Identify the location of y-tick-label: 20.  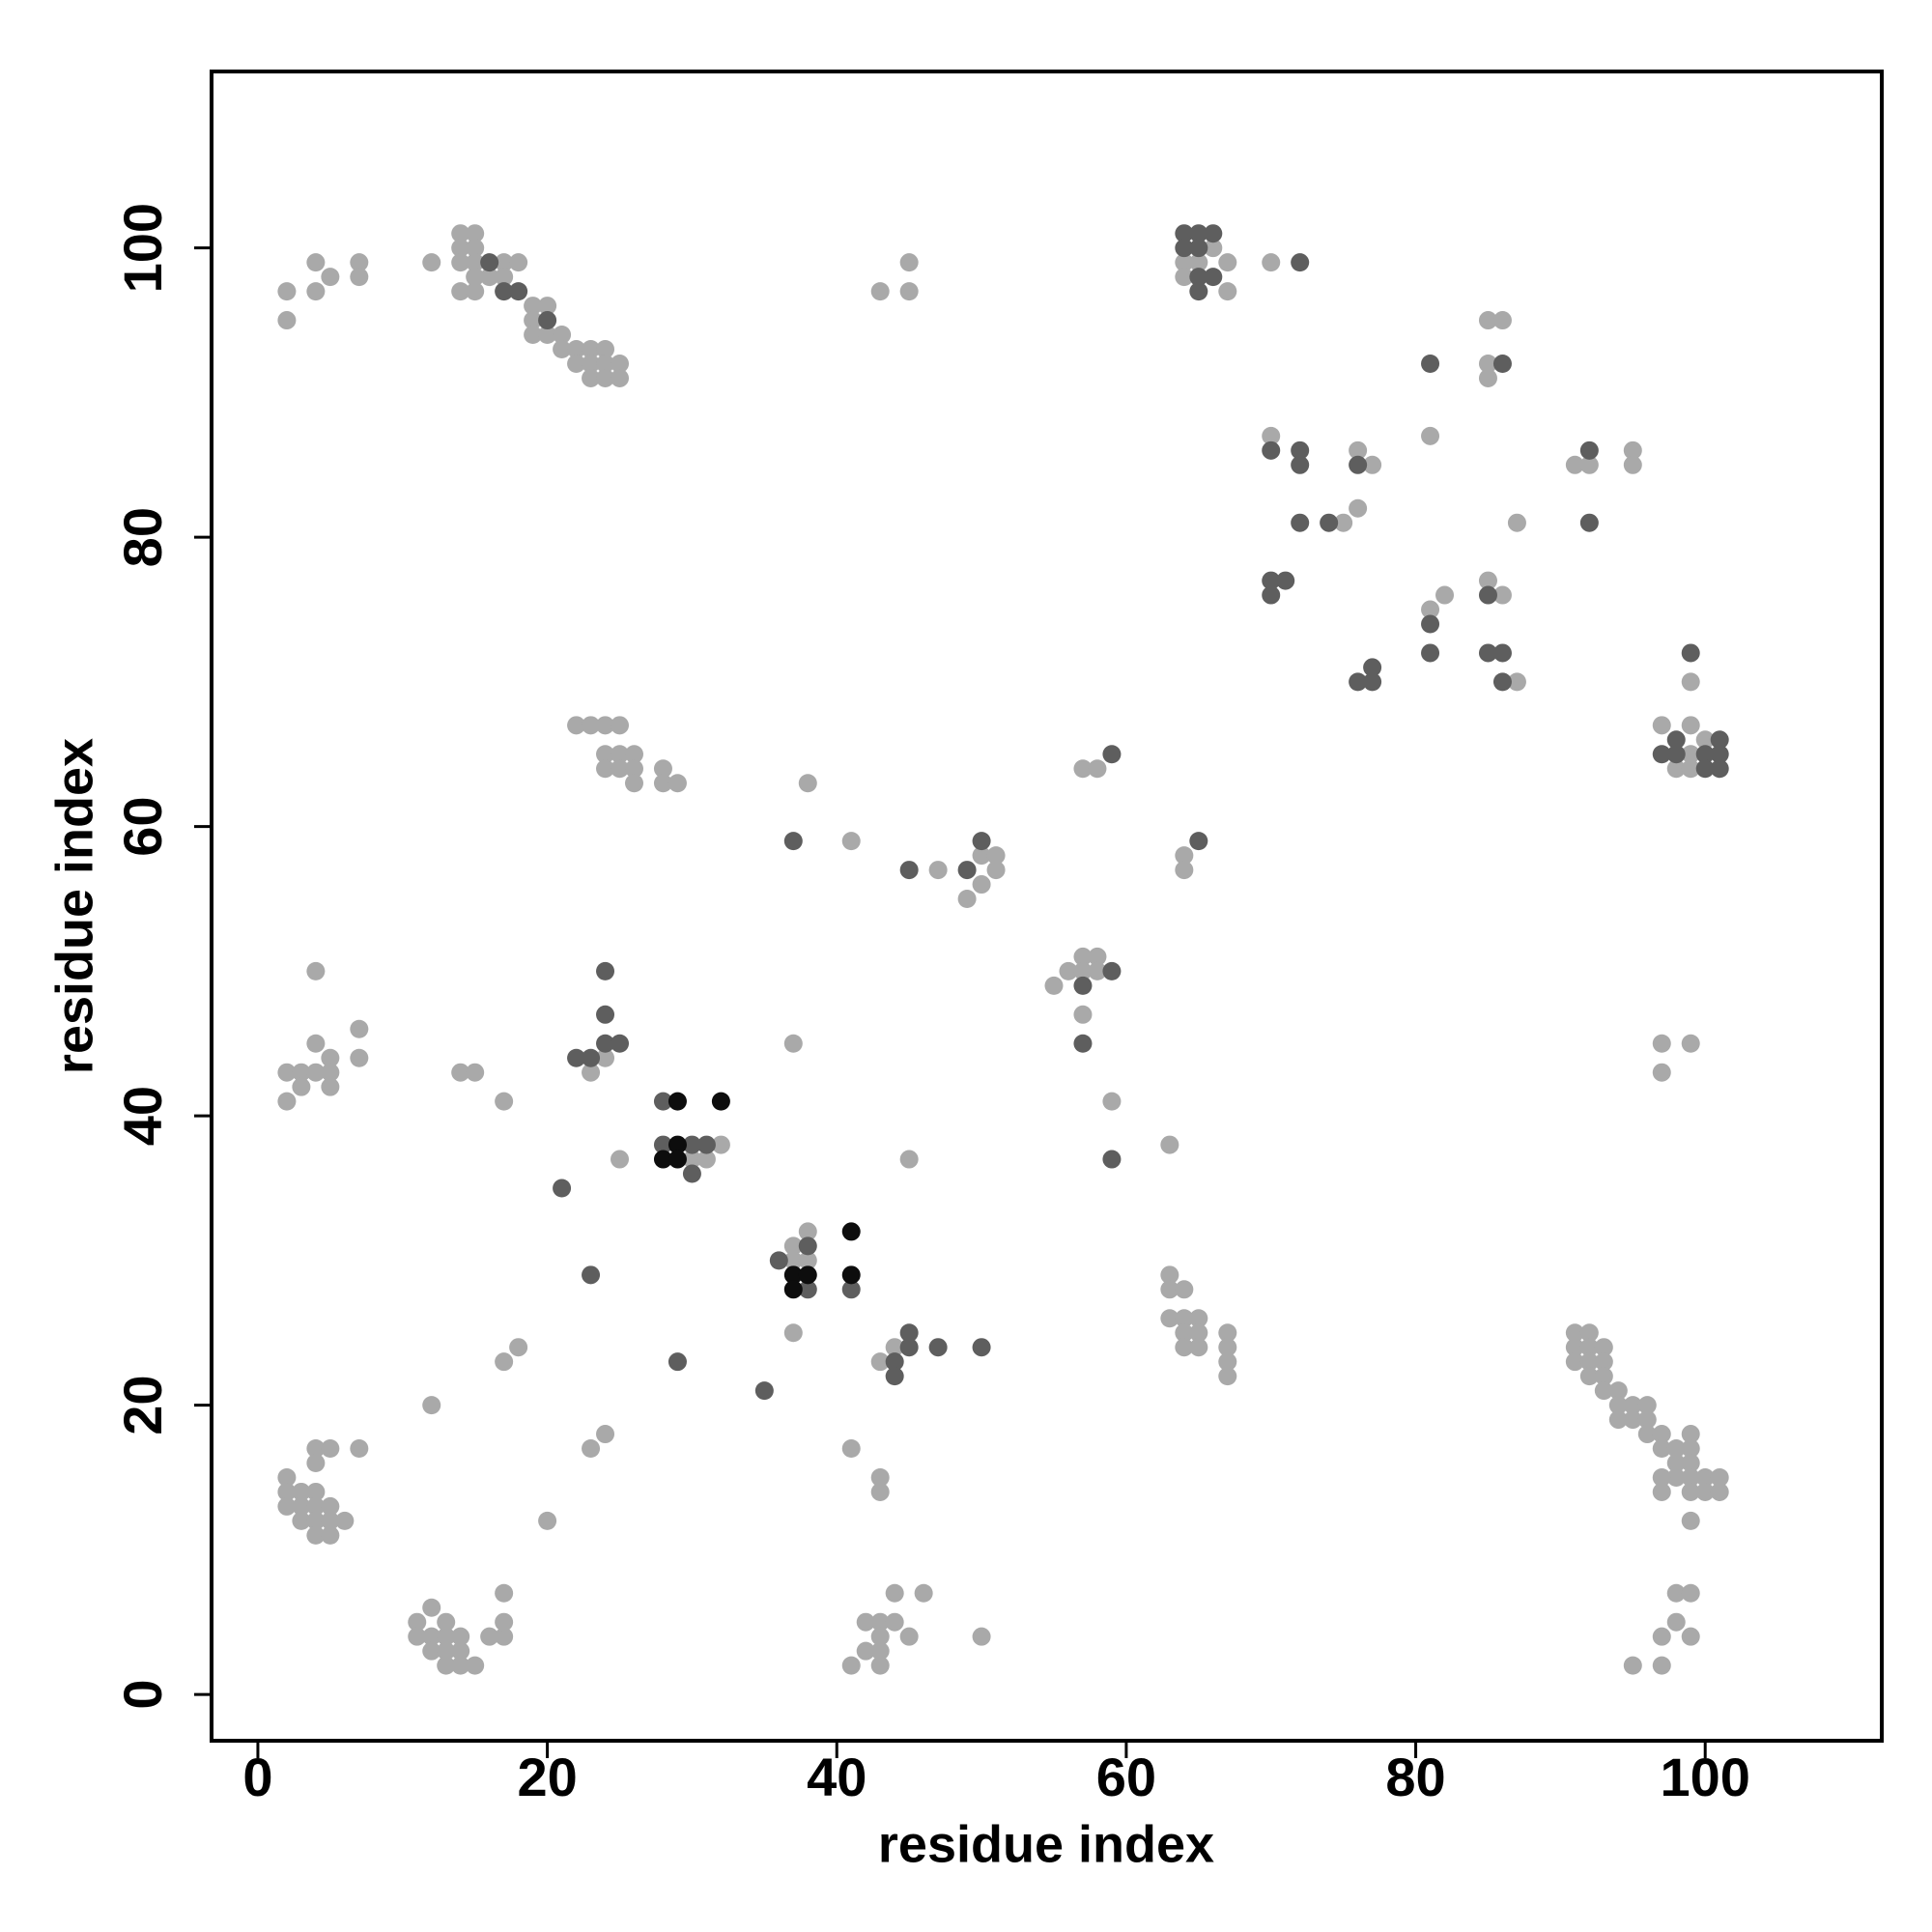
(142, 1405).